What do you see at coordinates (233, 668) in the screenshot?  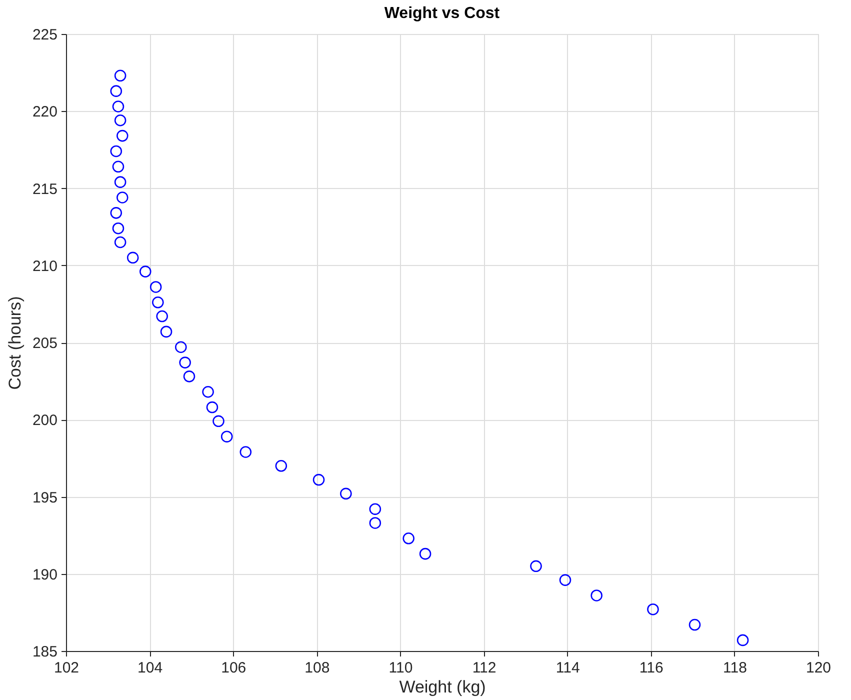 I see `x-tick-label: 106` at bounding box center [233, 668].